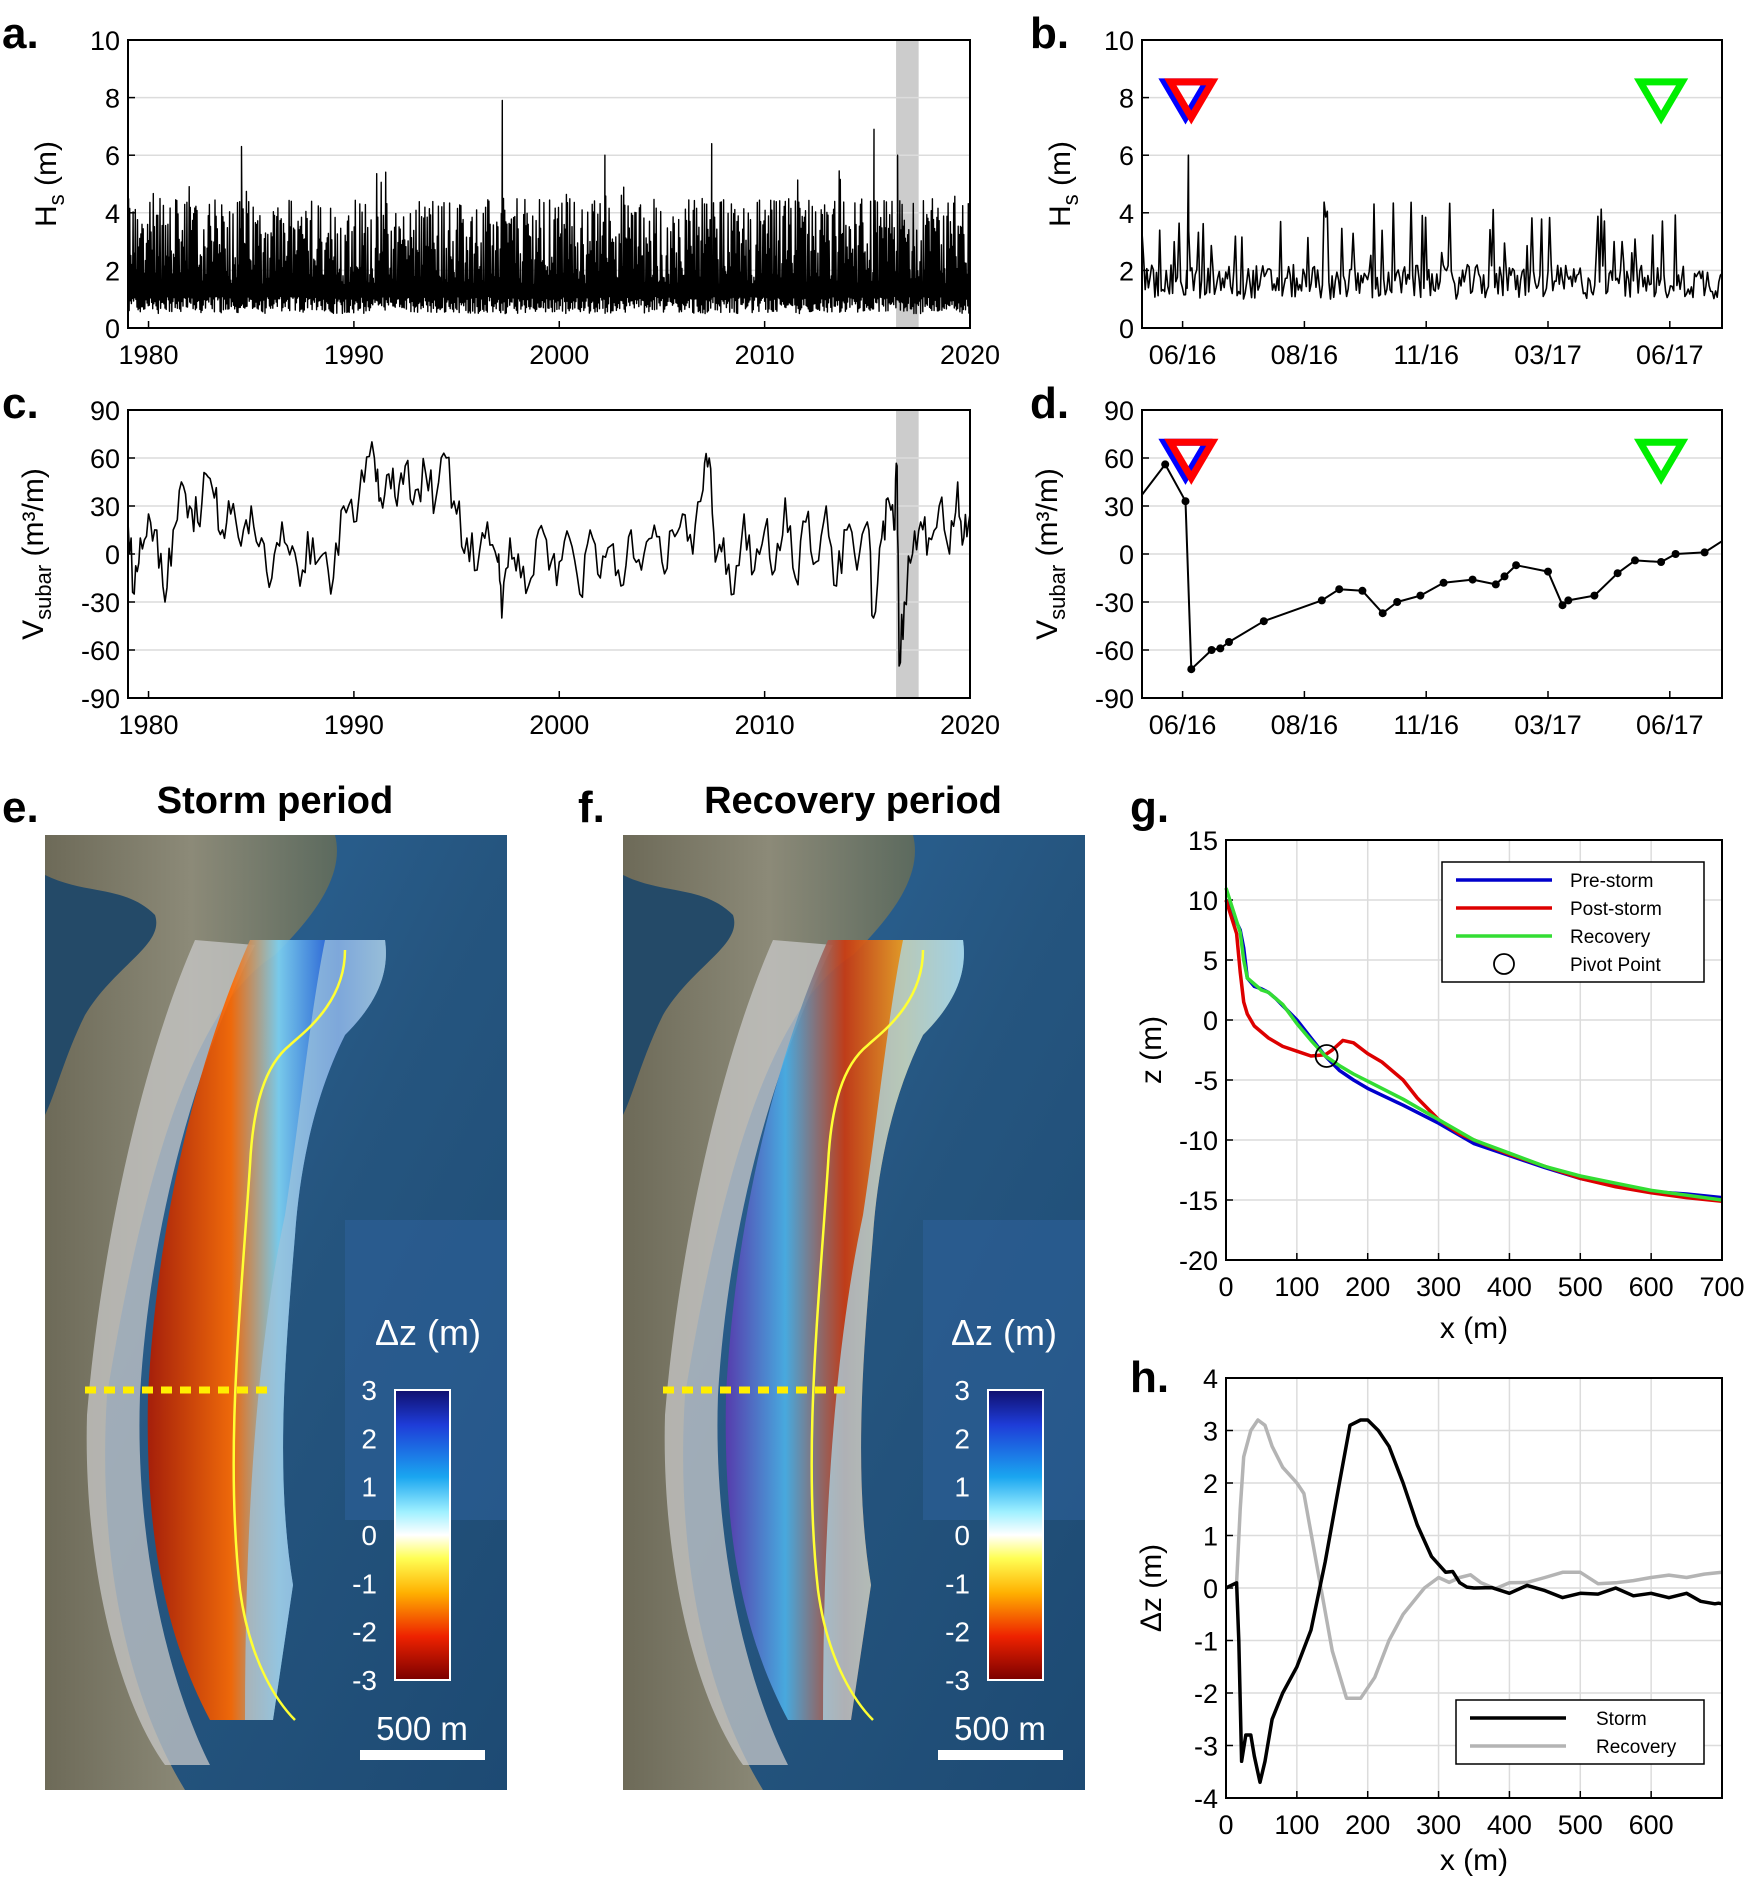 Image resolution: width=1750 pixels, height=1880 pixels. Describe the element at coordinates (1206, 1081) in the screenshot. I see `y-tick-label: -5` at that location.